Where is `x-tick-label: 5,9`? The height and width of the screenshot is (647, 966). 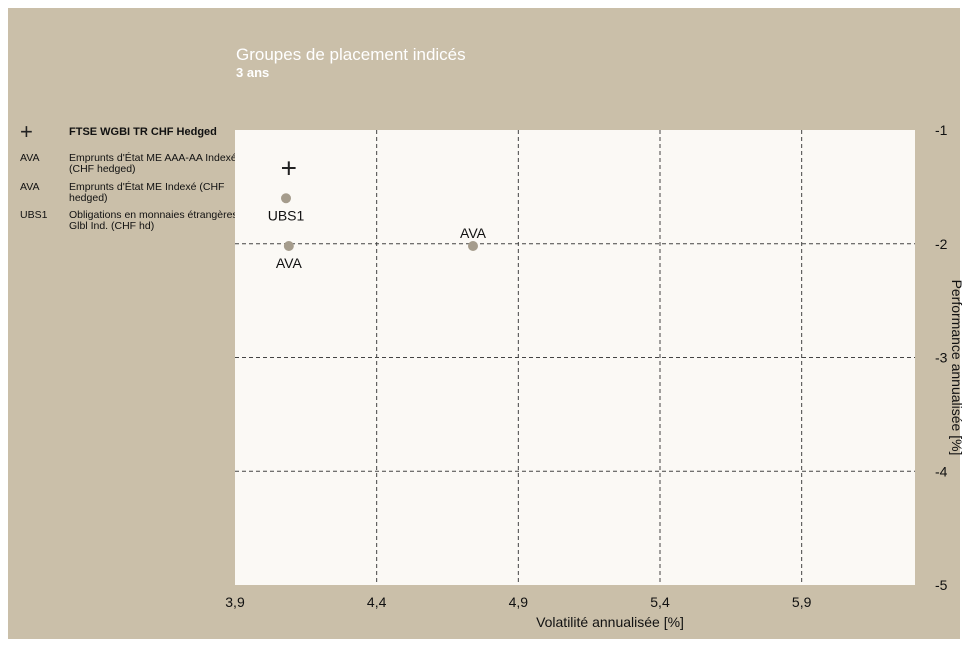 x-tick-label: 5,9 is located at coordinates (802, 602).